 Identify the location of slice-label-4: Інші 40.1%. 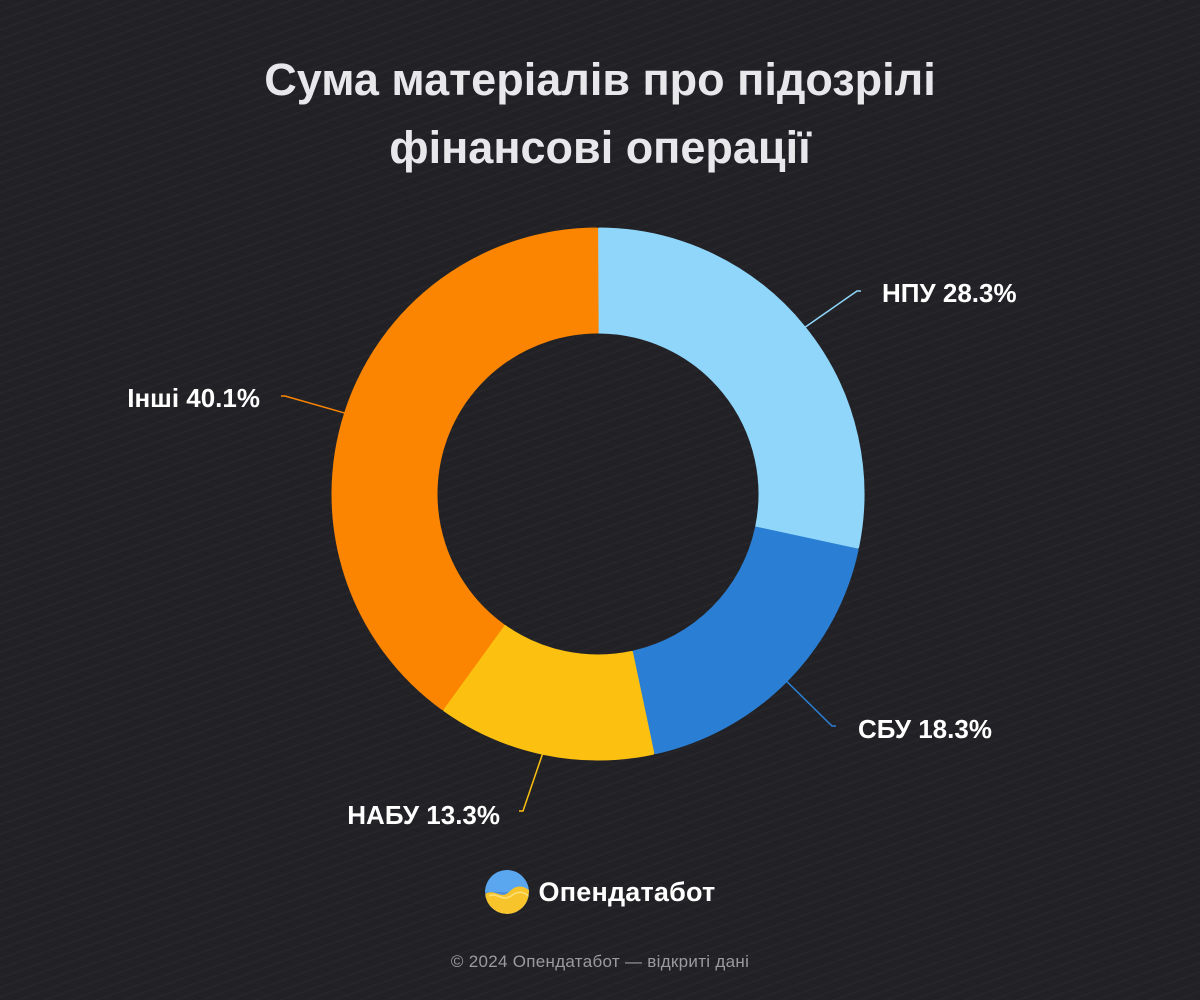
(193, 398).